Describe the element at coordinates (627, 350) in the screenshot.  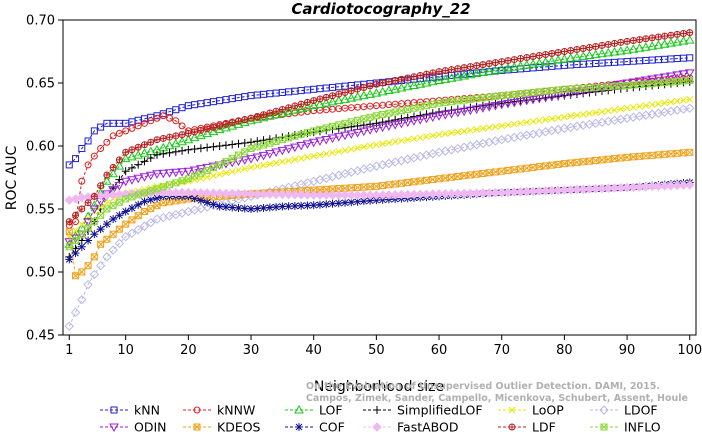
I see `x-tick-label: 90` at that location.